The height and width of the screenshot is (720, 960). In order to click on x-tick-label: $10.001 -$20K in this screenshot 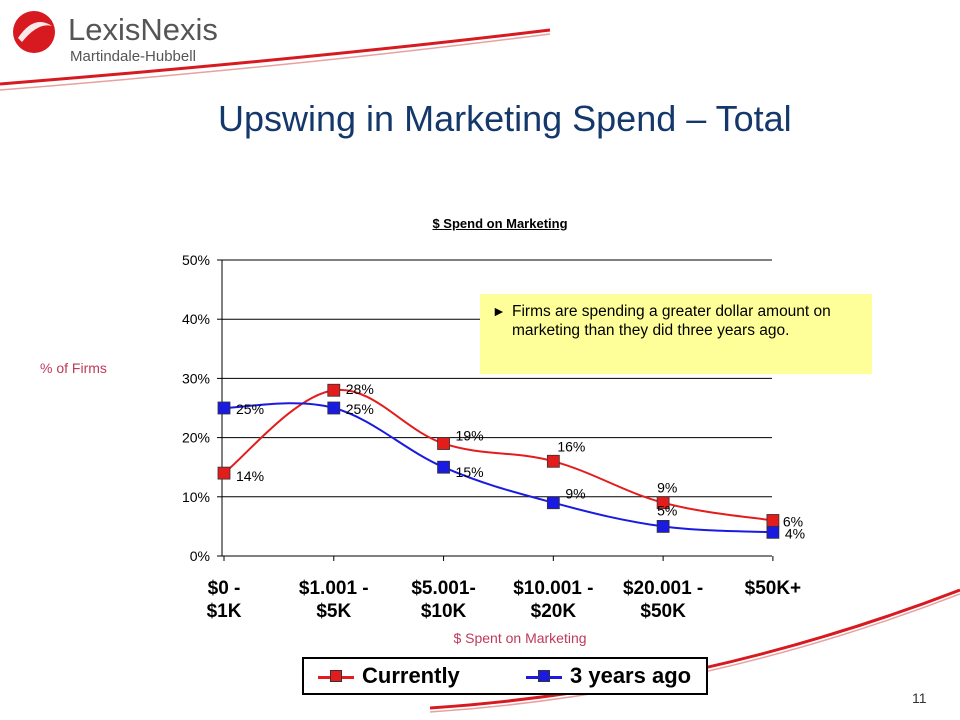, I will do `click(553, 600)`.